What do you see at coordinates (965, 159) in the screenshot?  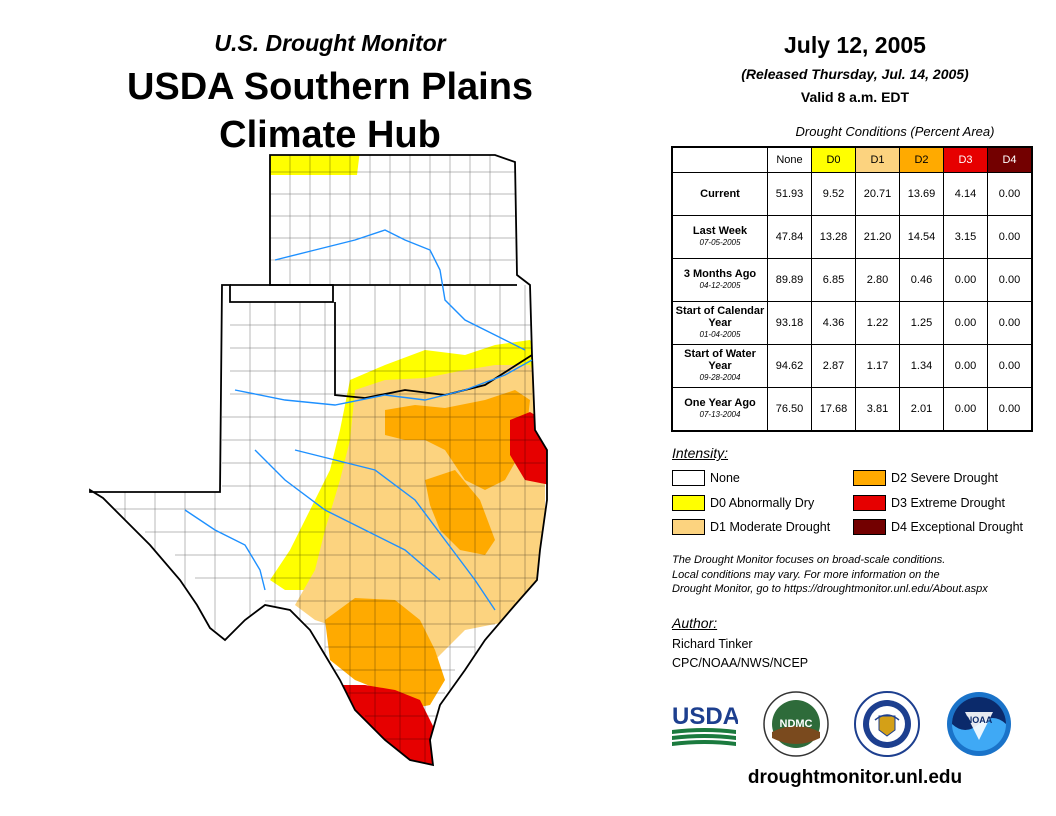 I see `header-d3: D3` at bounding box center [965, 159].